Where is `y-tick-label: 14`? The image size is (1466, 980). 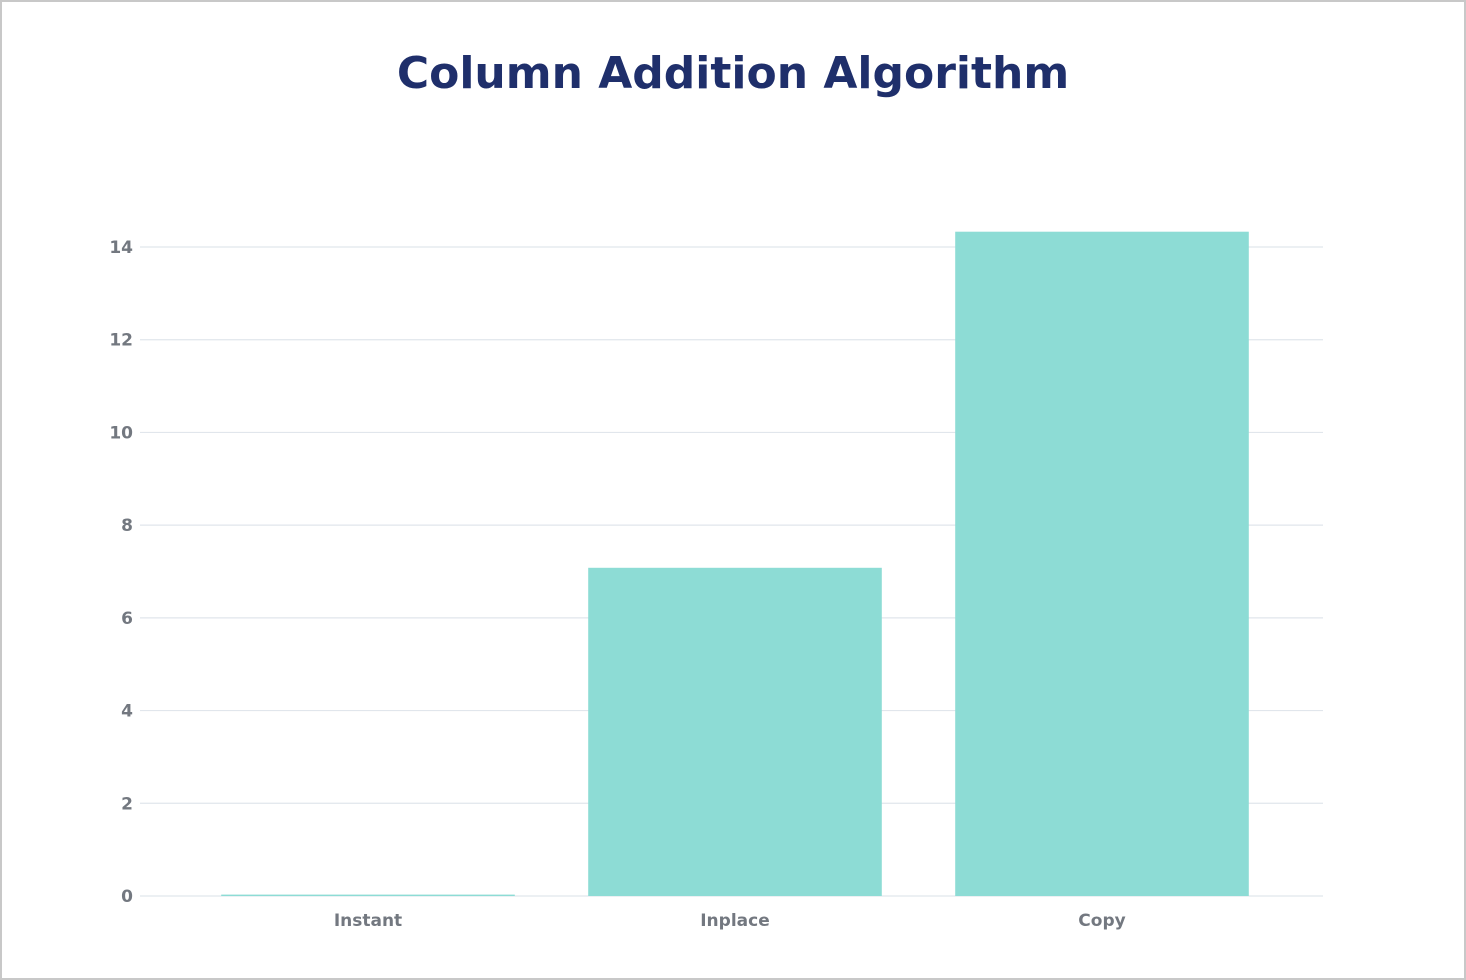
y-tick-label: 14 is located at coordinates (121, 248).